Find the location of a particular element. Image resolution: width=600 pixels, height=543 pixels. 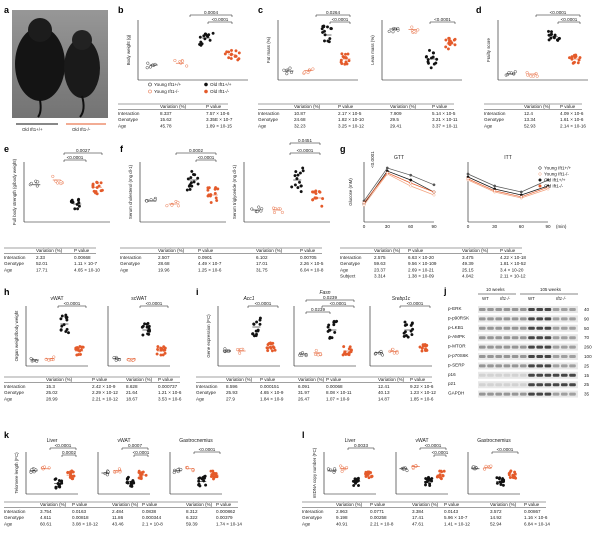

table-c-cell: 32.23 is located at coordinates (300, 125).